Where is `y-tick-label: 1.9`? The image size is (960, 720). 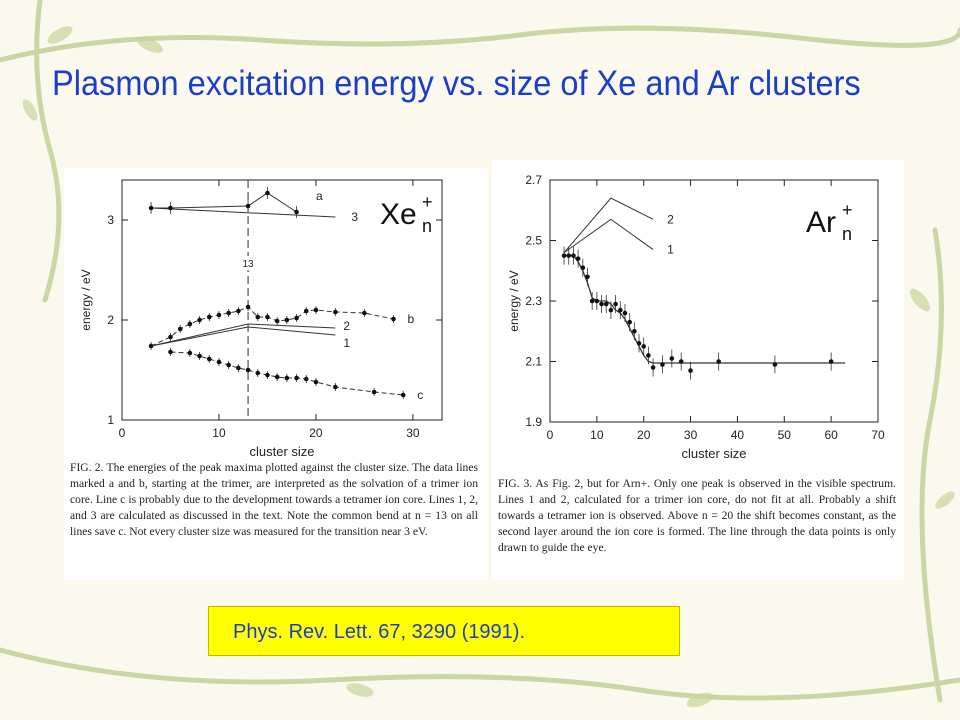
y-tick-label: 1.9 is located at coordinates (533, 422).